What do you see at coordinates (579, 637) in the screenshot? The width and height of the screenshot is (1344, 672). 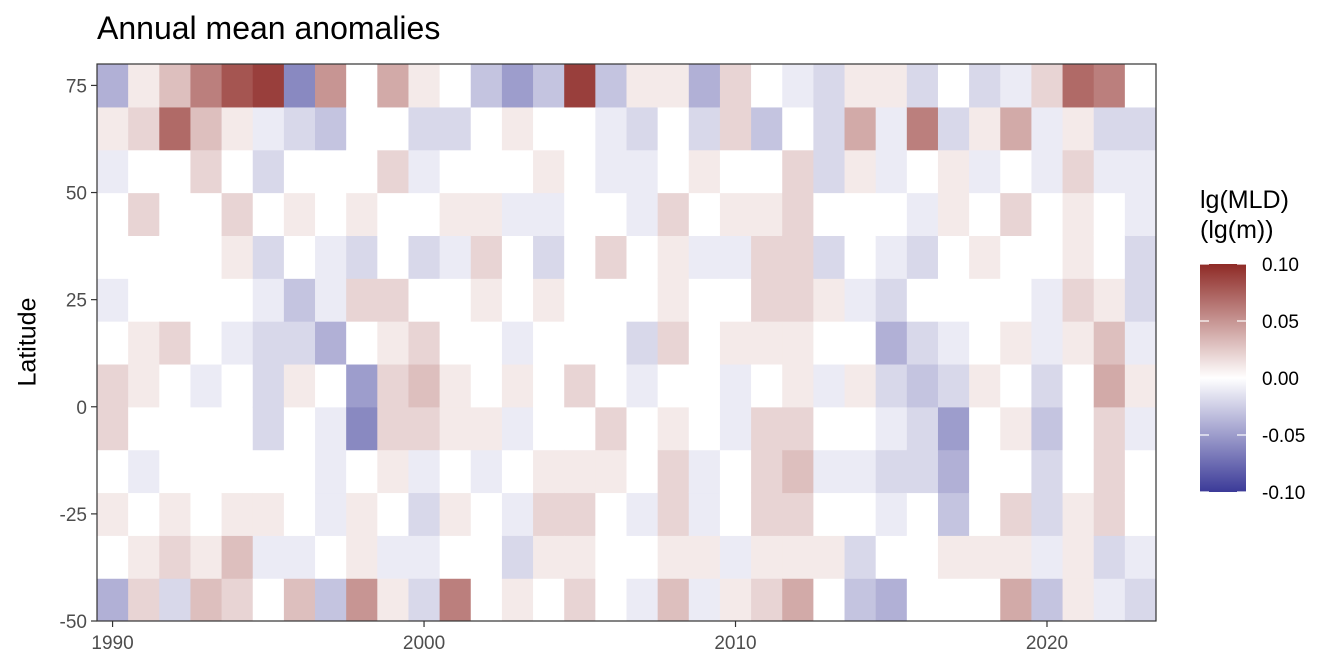 I see `x-axis: 1990 2000 2010 2020` at bounding box center [579, 637].